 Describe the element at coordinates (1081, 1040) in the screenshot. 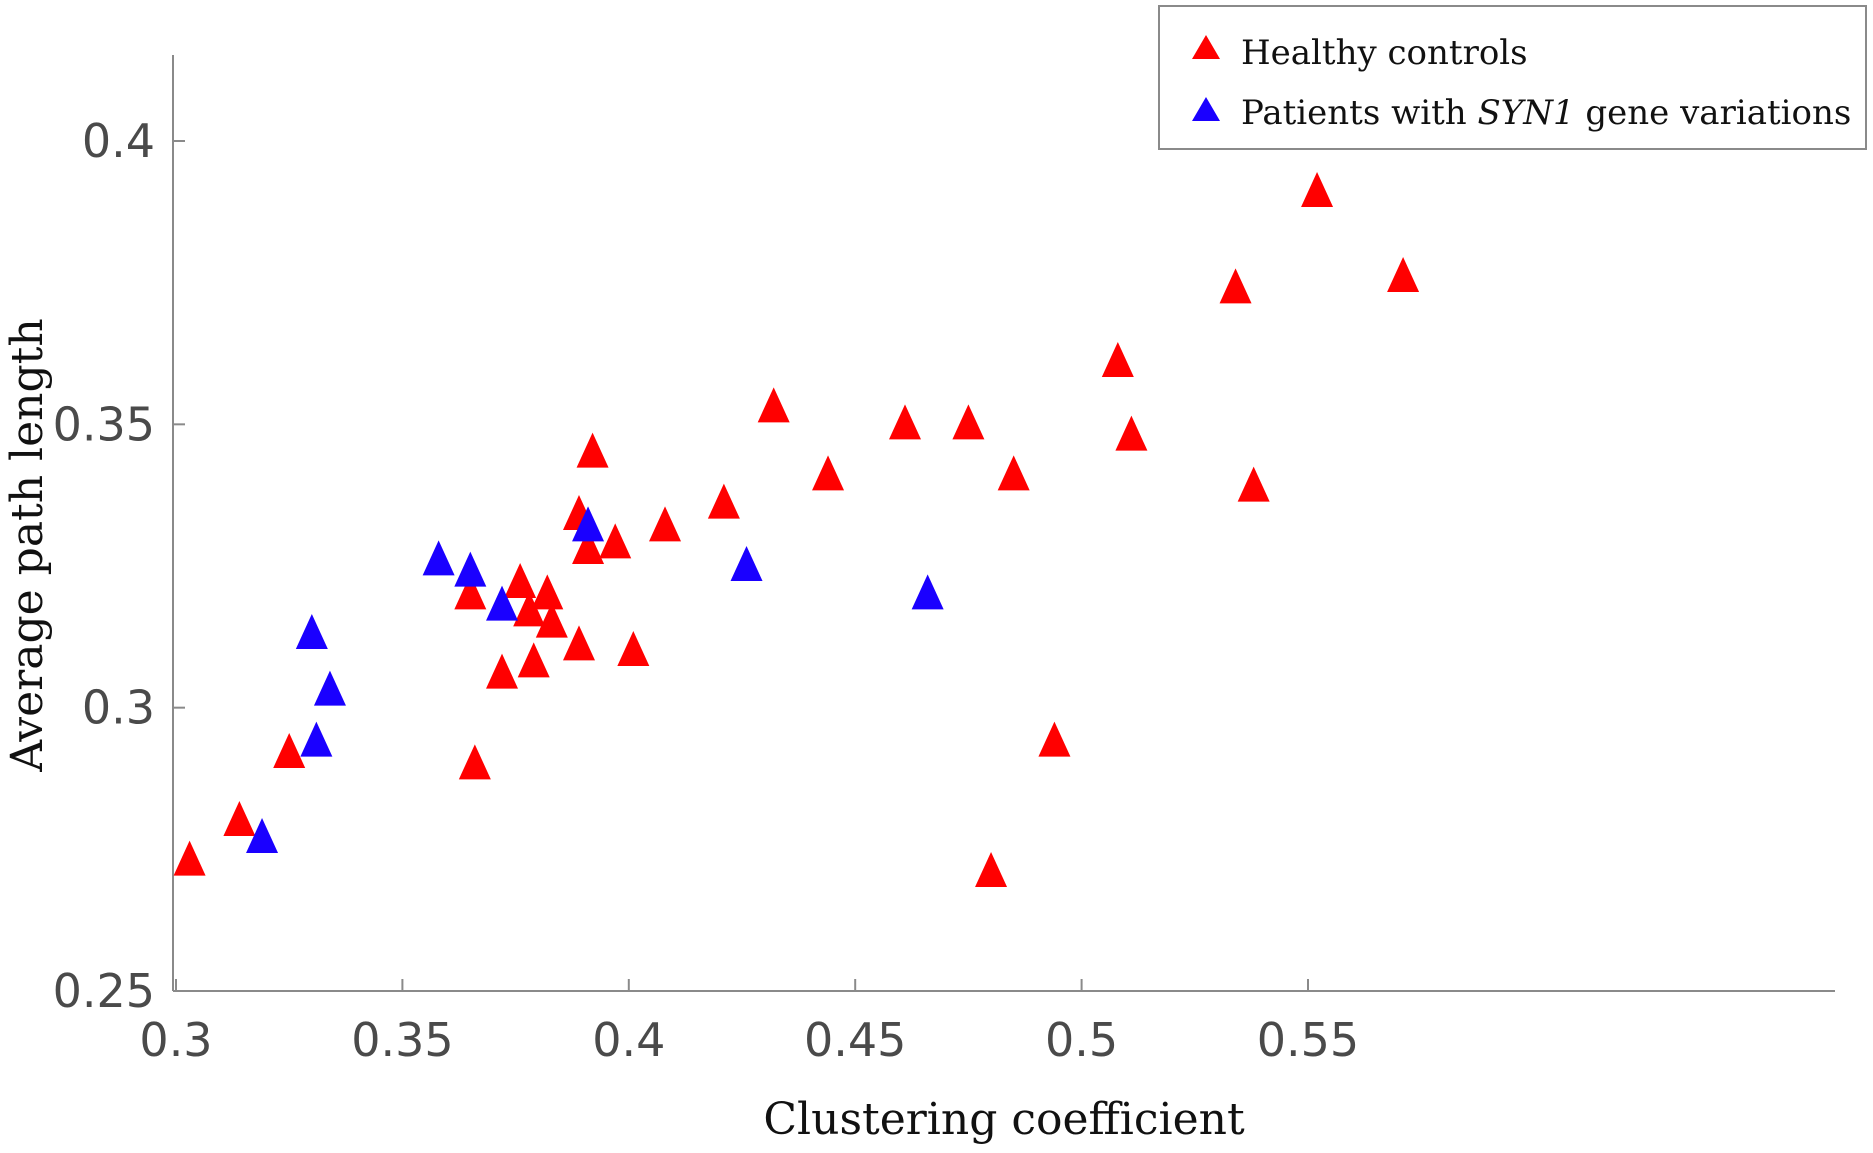

I see `x-tick-label: 0.5` at that location.